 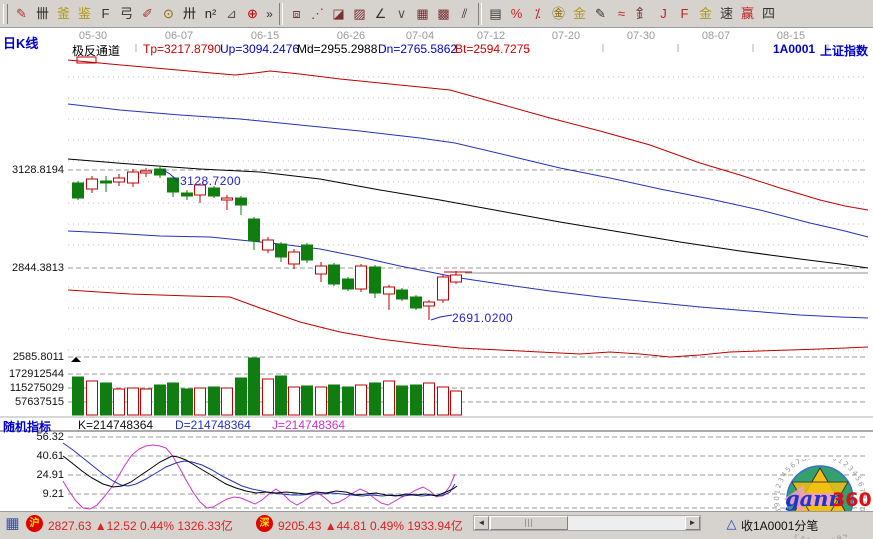 I want to click on table-view-icon: ▦, so click(x=12, y=523).